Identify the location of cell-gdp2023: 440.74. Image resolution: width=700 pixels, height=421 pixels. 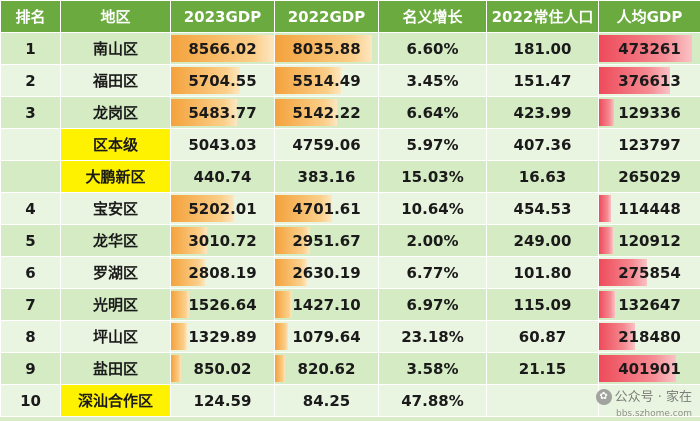
(222, 176).